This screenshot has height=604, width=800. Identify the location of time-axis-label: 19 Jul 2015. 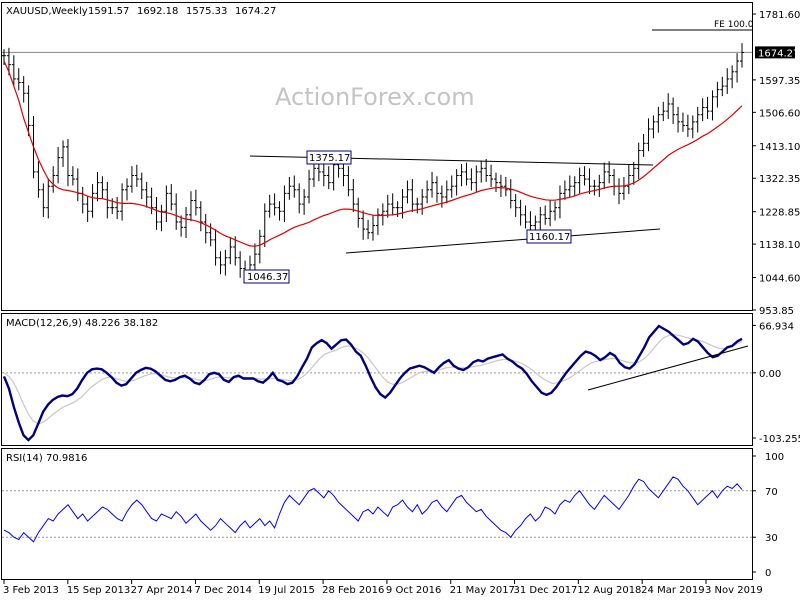
(286, 590).